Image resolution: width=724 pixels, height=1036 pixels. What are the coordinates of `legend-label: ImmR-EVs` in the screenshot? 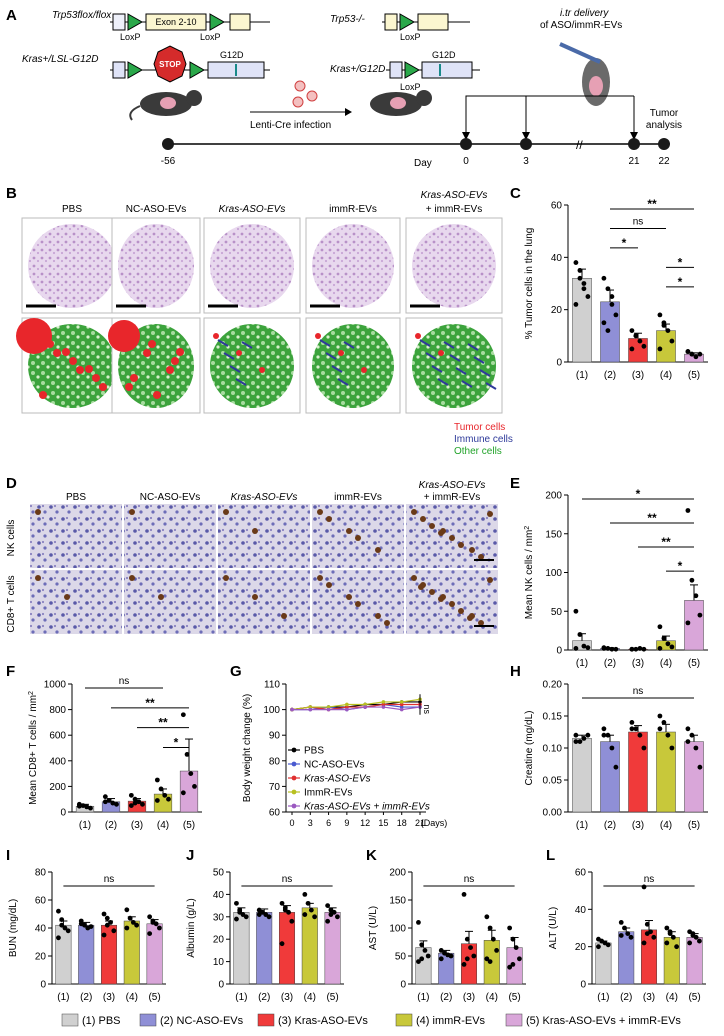 It's located at (328, 793).